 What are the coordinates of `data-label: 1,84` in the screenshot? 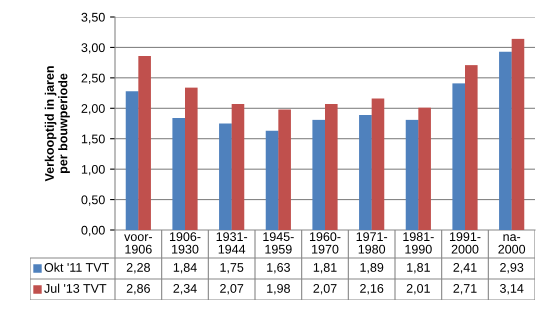 It's located at (185, 268).